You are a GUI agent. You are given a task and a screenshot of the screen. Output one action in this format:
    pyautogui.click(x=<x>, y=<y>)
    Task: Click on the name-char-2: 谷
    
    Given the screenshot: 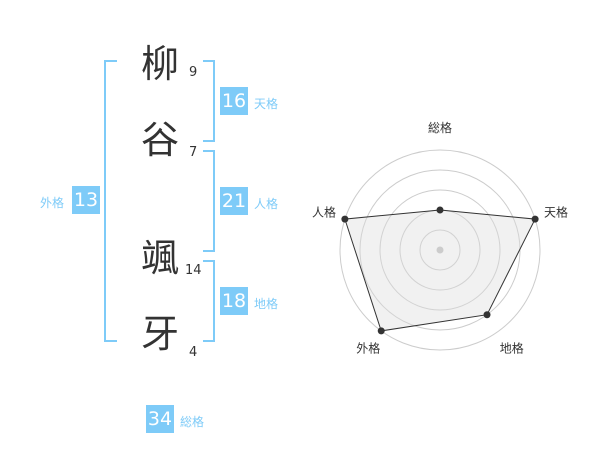 What is the action you would take?
    pyautogui.click(x=159, y=140)
    